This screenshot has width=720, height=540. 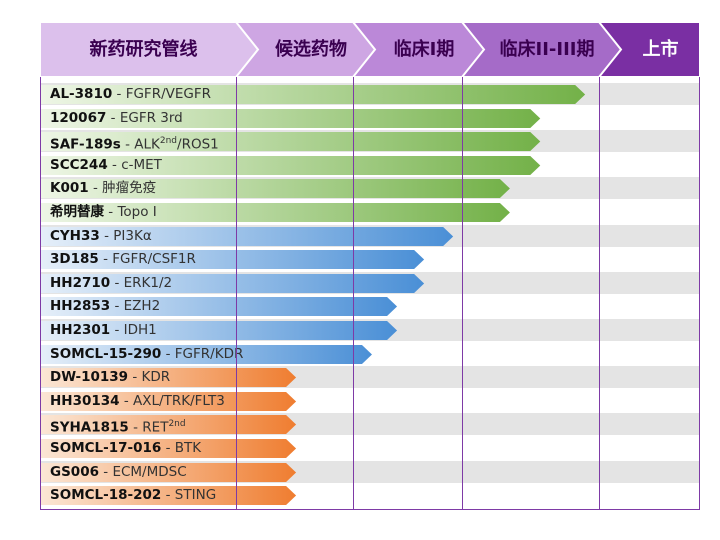 What do you see at coordinates (111, 282) in the screenshot?
I see `compound-label: HH2710 - ERK1/2` at bounding box center [111, 282].